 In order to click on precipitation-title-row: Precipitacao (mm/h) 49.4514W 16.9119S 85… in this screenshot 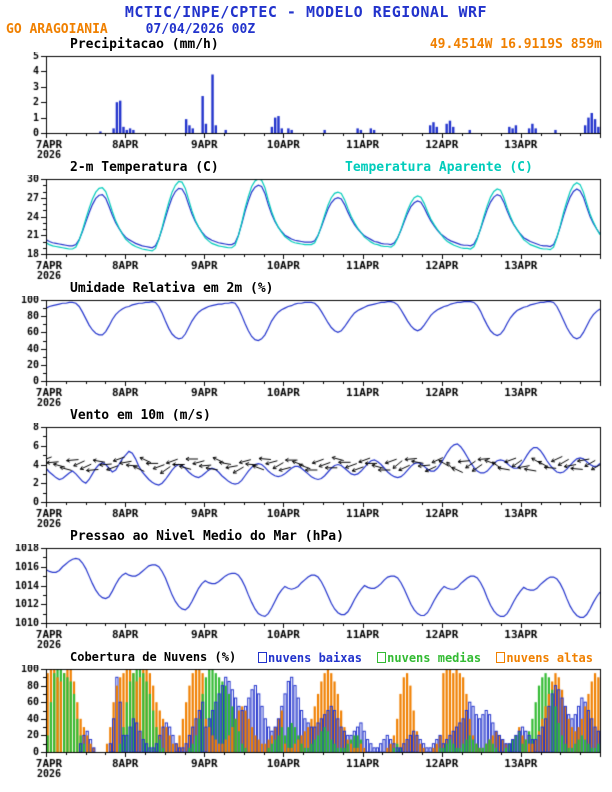, I will do `click(306, 44)`.